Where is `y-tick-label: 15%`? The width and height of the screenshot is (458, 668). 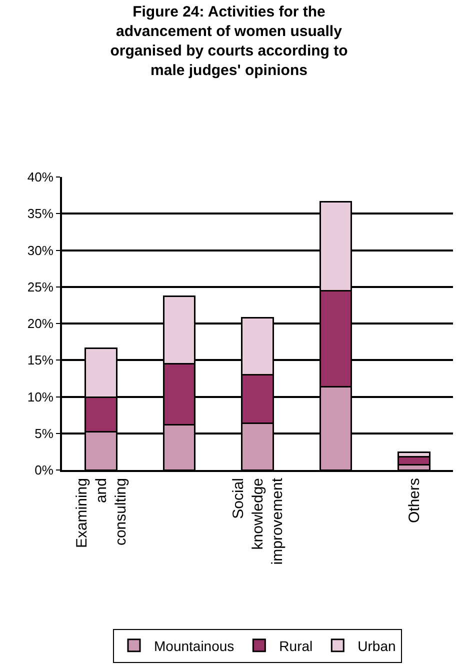 y-tick-label: 15% is located at coordinates (40, 360).